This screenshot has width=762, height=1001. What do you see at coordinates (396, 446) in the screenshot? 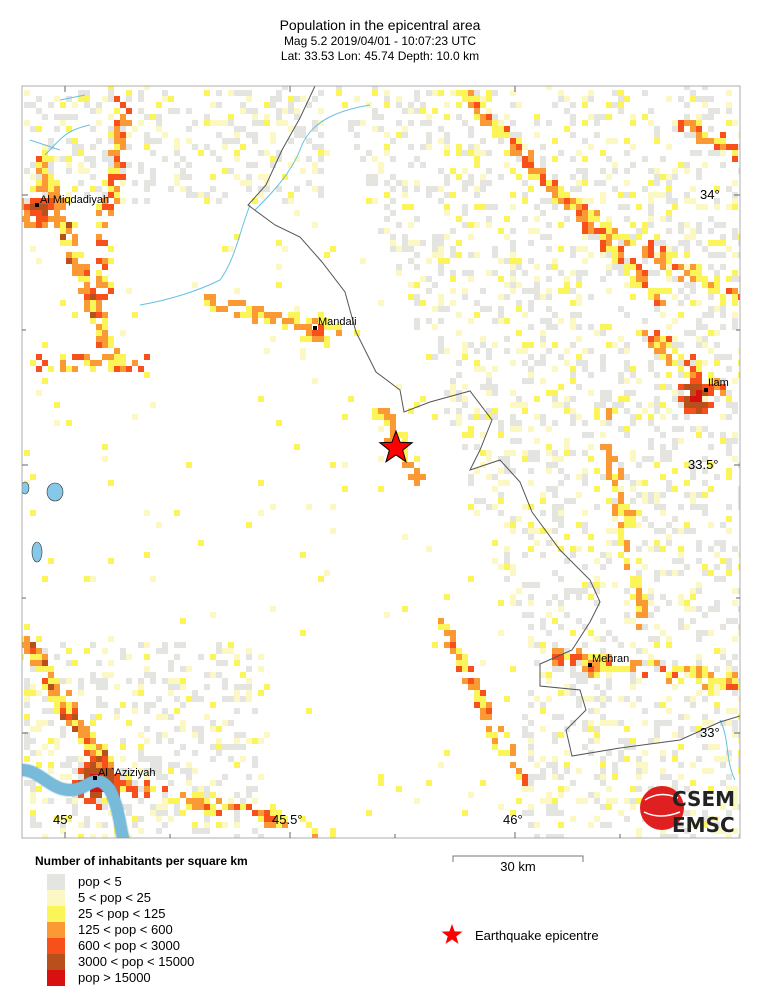
I see `epicentre-star-icon` at bounding box center [396, 446].